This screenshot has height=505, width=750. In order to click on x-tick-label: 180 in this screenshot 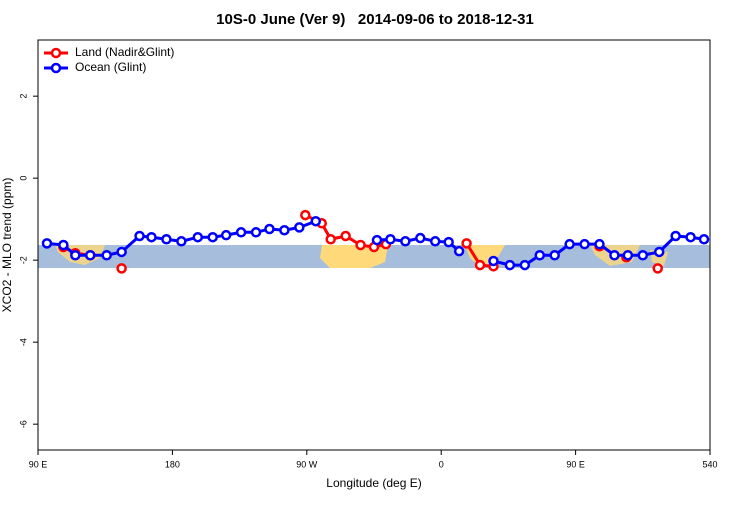, I will do `click(172, 464)`.